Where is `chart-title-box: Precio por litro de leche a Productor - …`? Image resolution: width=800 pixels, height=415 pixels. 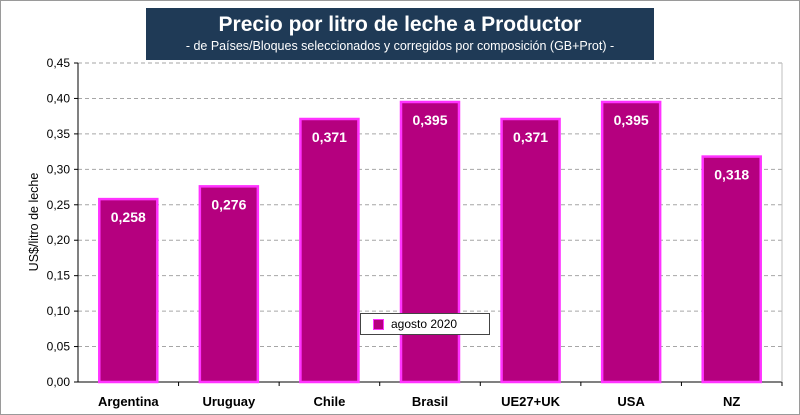 chart-title-box: Precio por litro de leche a Productor - … is located at coordinates (400, 34).